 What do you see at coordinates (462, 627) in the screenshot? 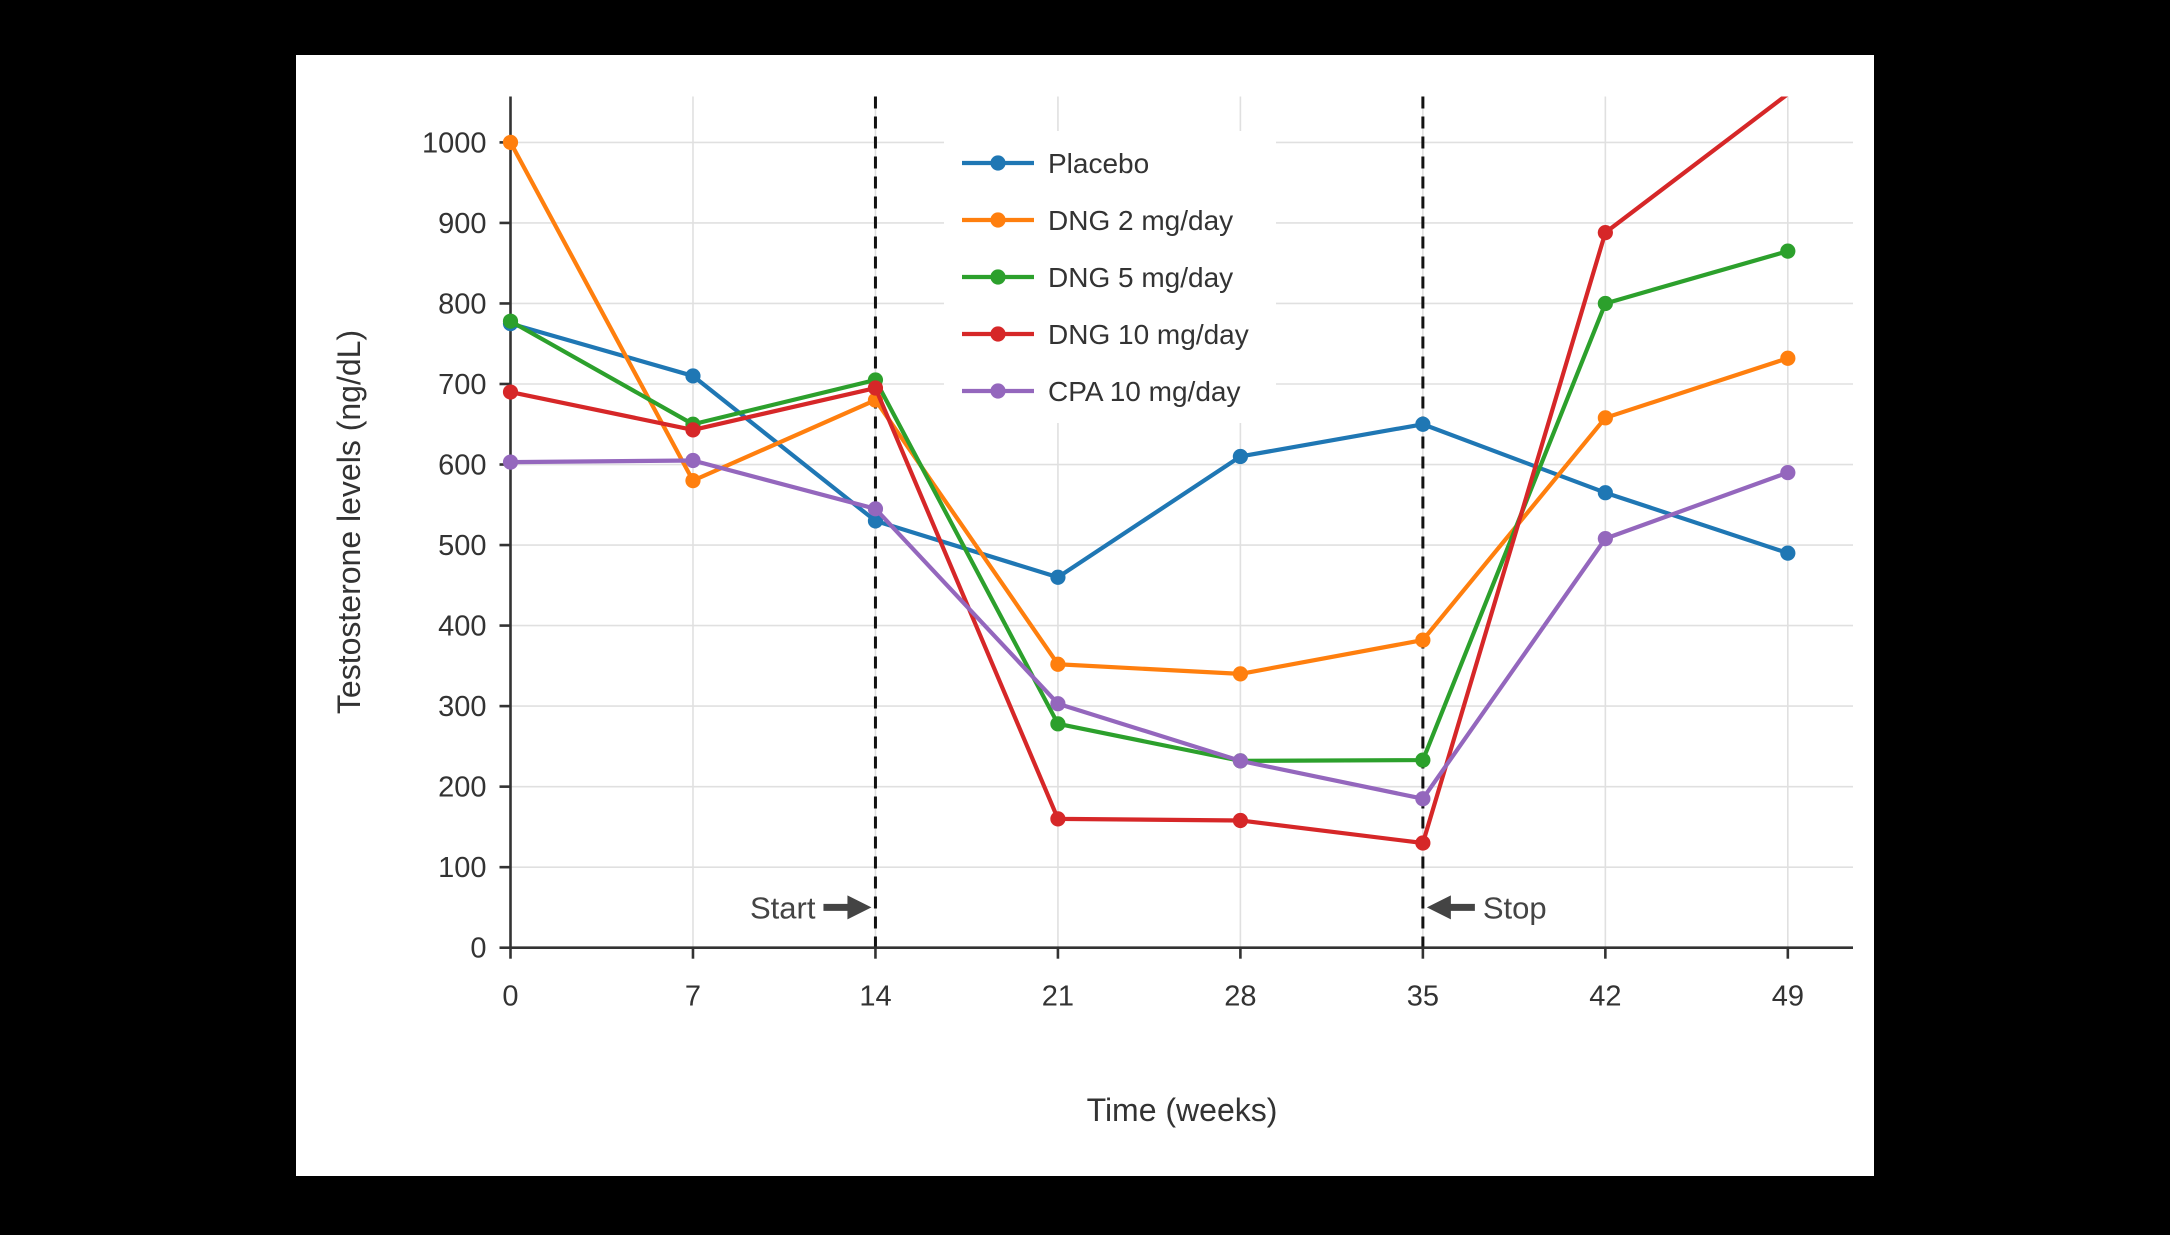
I see `y-tick-label: 400` at bounding box center [462, 627].